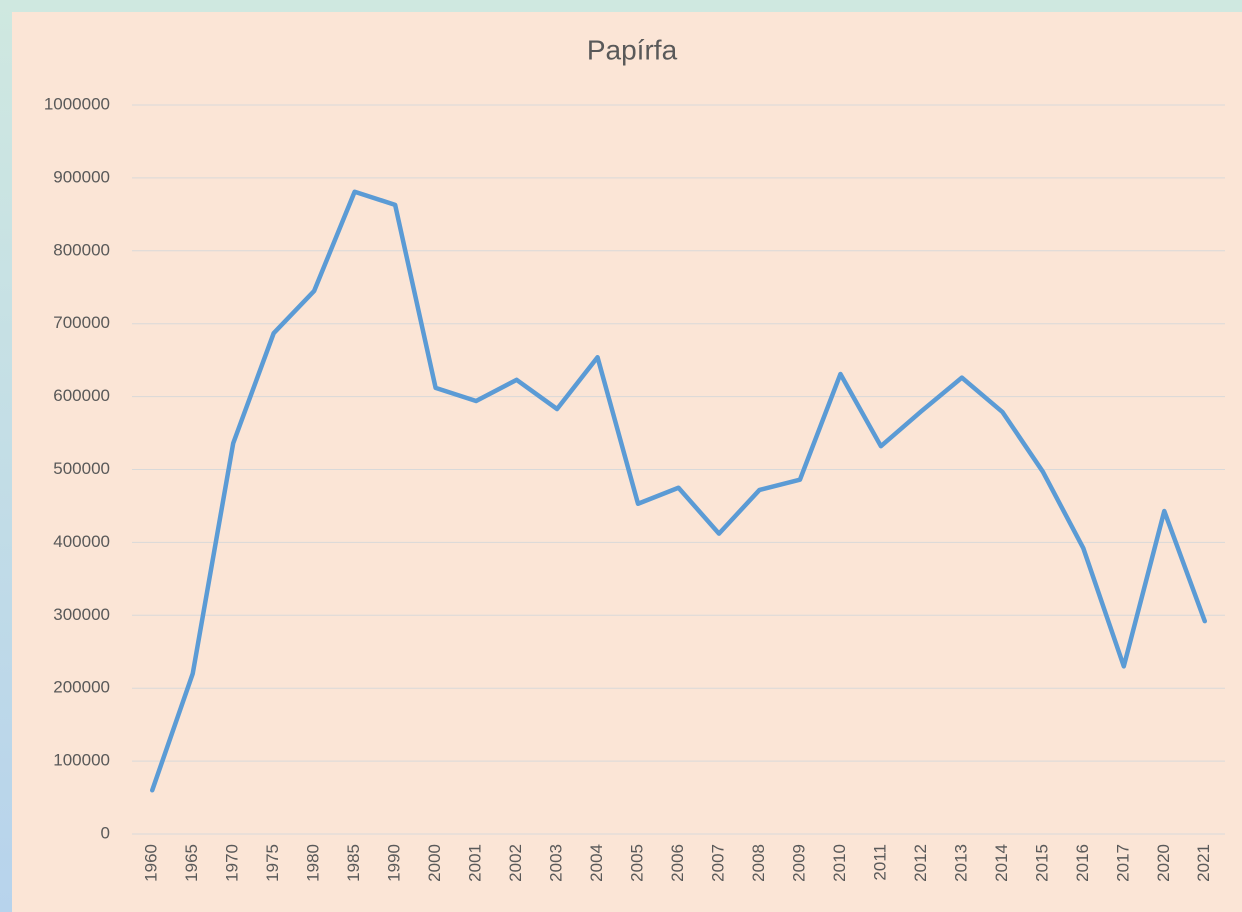 The width and height of the screenshot is (1242, 912). I want to click on x-tick-label: 2004, so click(596, 863).